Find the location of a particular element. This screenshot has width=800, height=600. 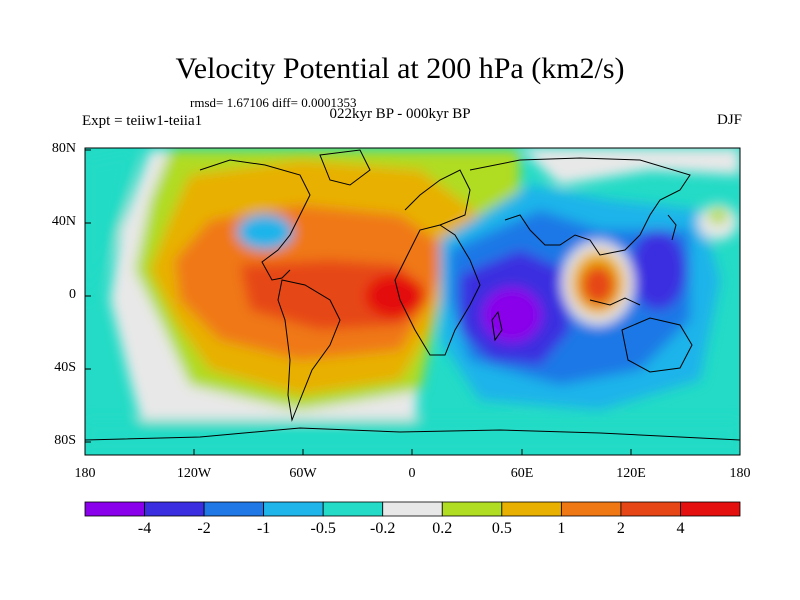

colorbar-label: 0.2 is located at coordinates (442, 528).